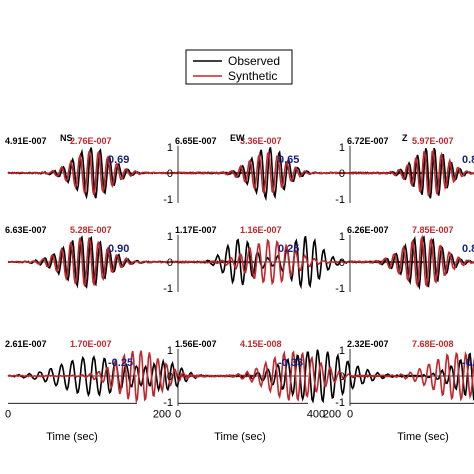 This screenshot has height=474, width=474. I want to click on legend-label-observed: Observed, so click(254, 61).